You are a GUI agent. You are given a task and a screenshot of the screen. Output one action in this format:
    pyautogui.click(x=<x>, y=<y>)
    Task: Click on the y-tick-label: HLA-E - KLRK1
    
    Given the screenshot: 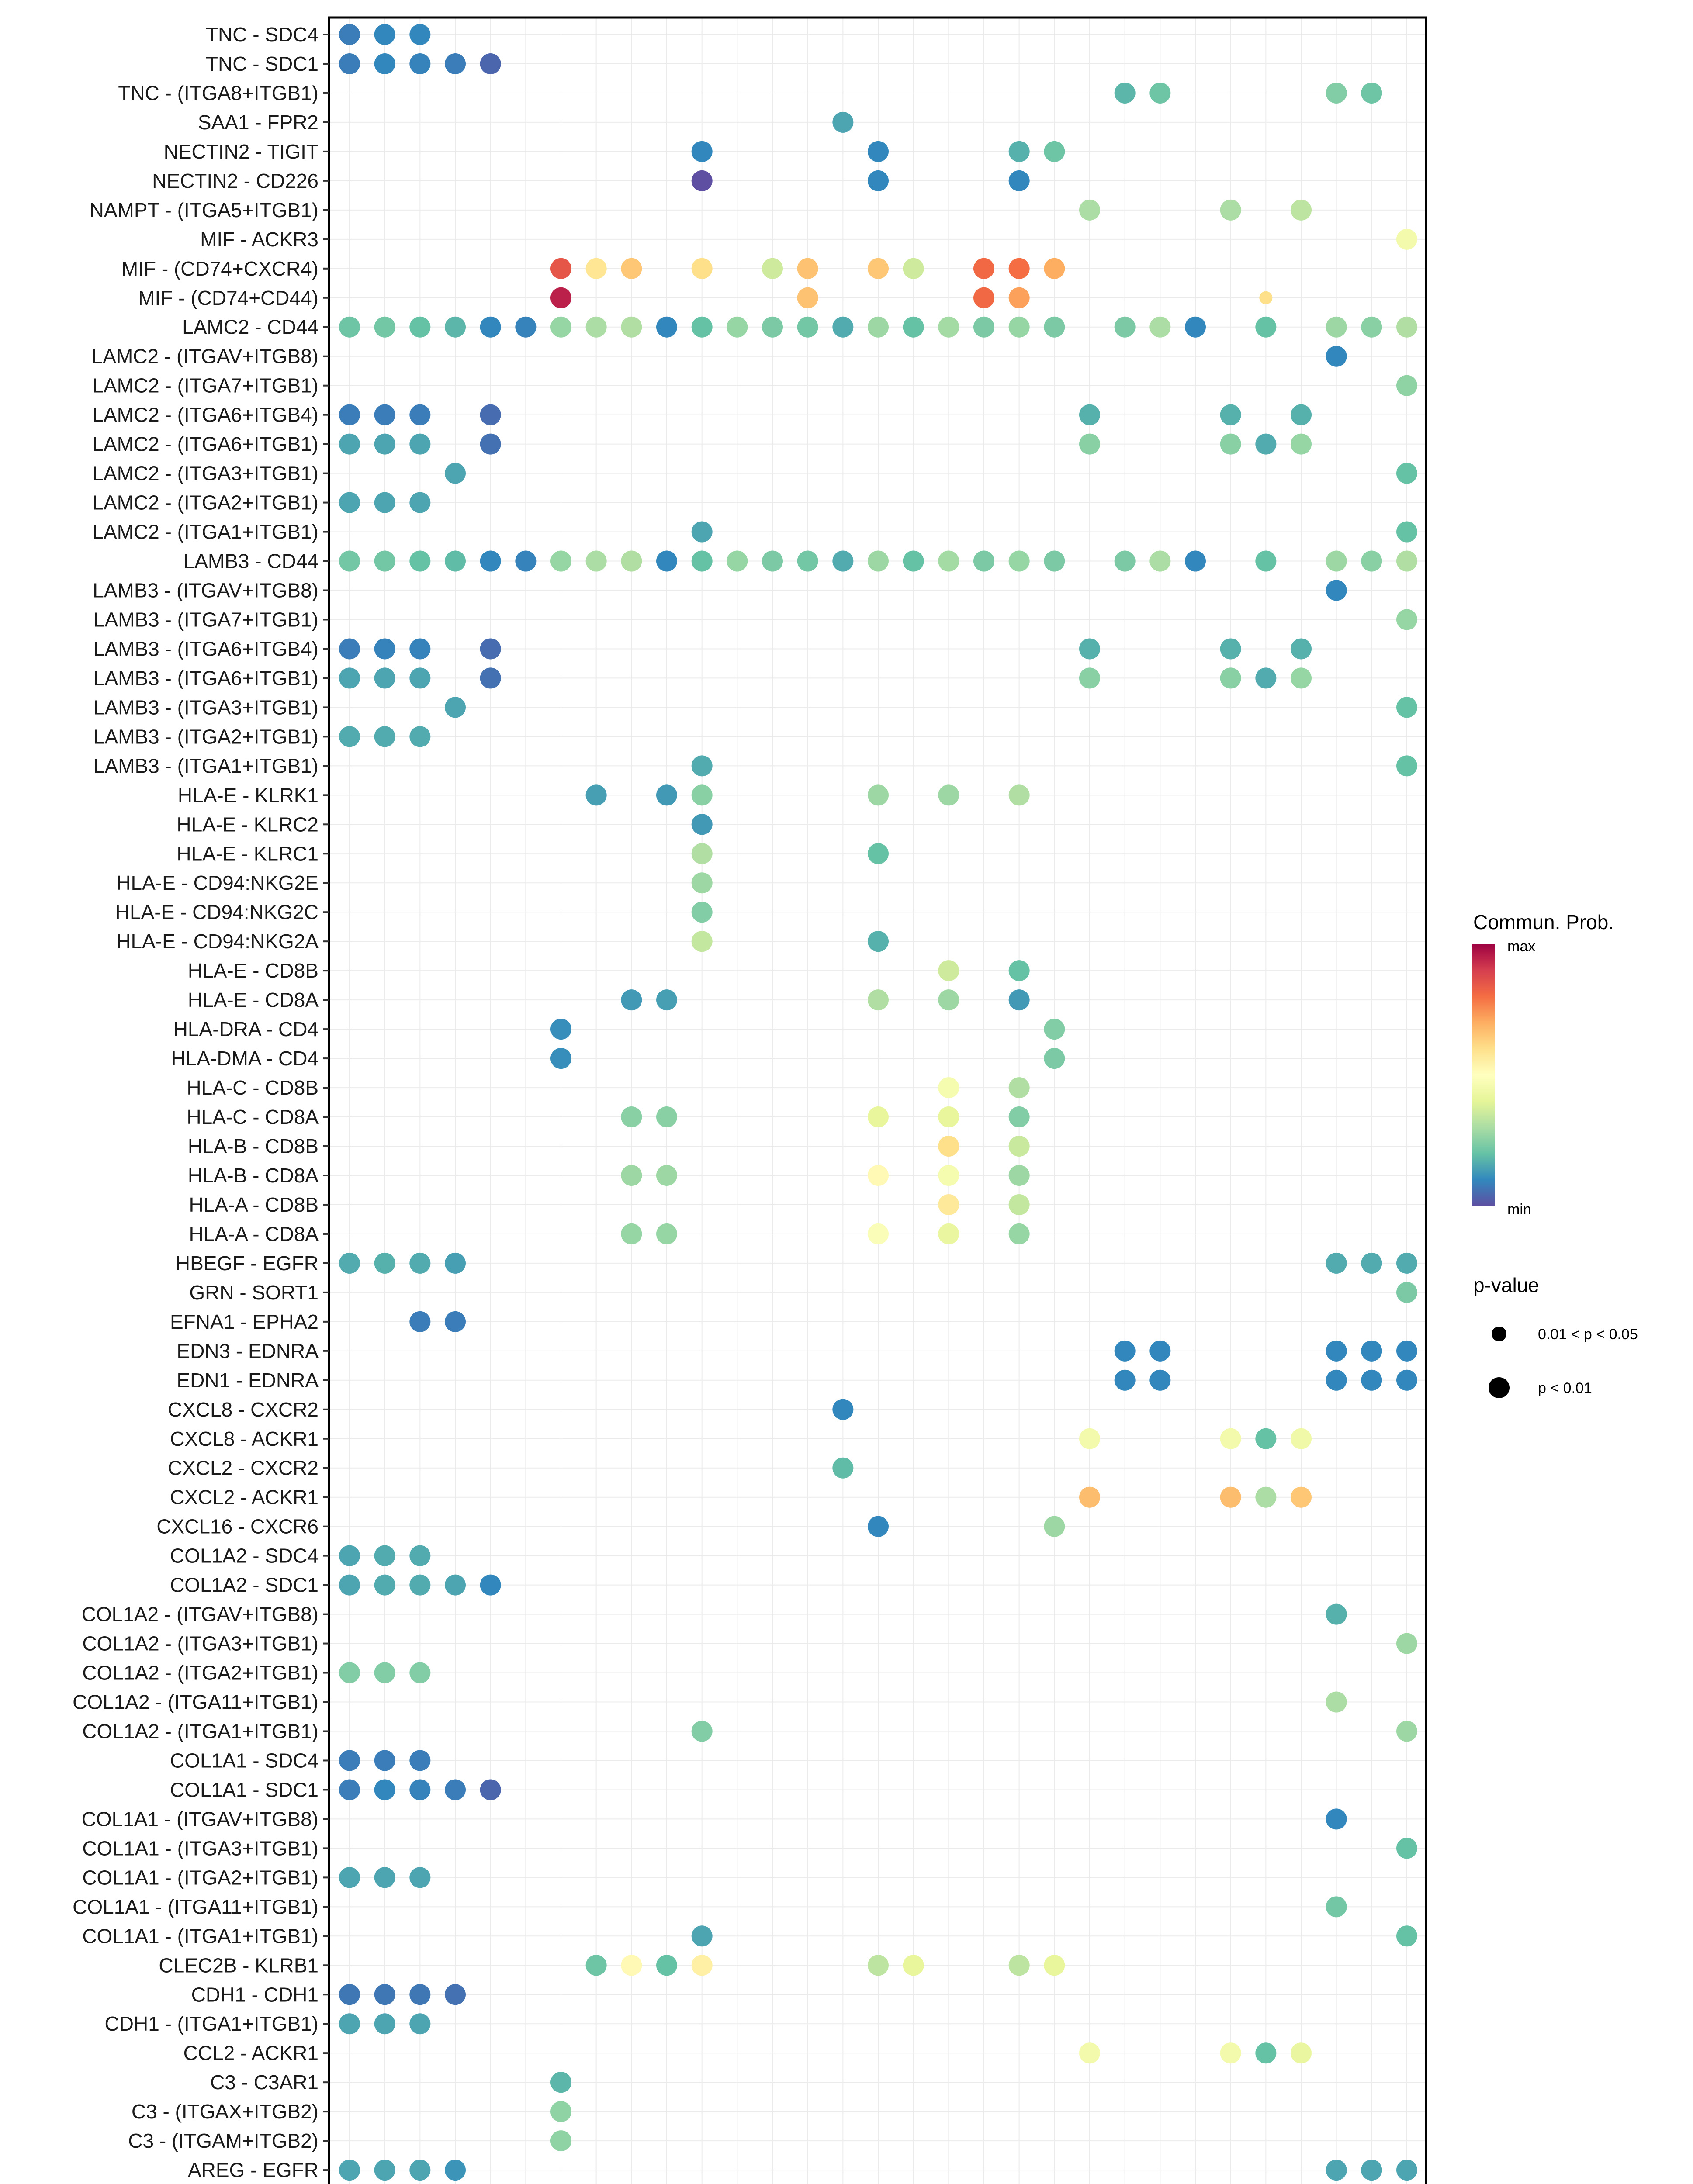 What is the action you would take?
    pyautogui.click(x=248, y=795)
    